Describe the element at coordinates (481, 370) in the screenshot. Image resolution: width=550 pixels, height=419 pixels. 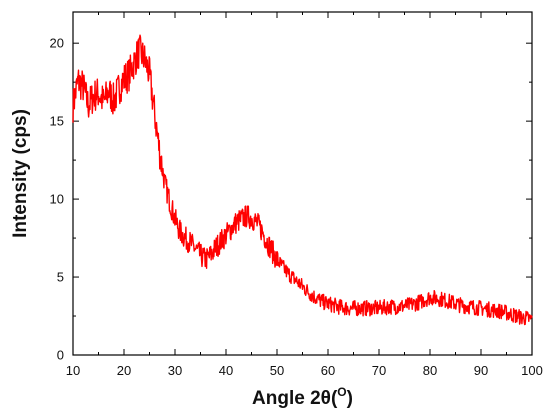
I see `x-tick-label: 90` at that location.